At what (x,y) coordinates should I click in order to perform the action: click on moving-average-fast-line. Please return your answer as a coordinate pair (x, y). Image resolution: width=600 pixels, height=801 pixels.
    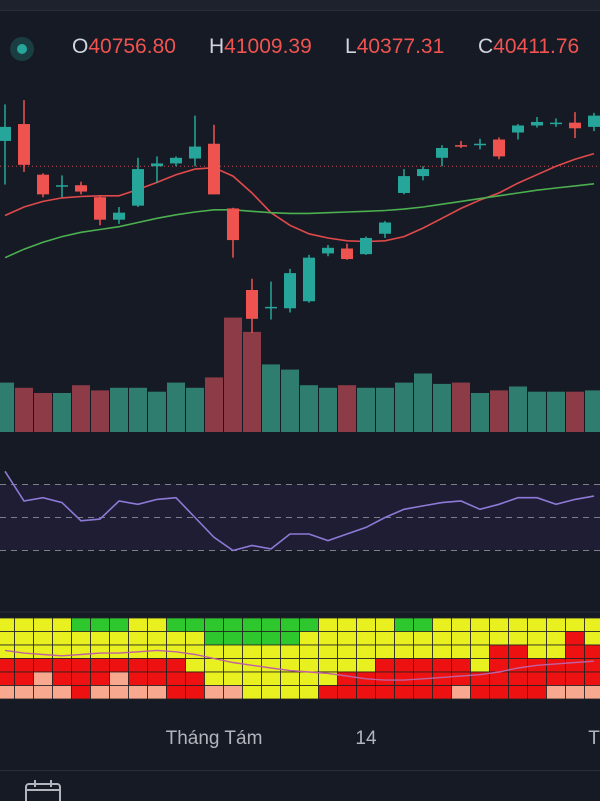
    Looking at the image, I should click on (299, 198).